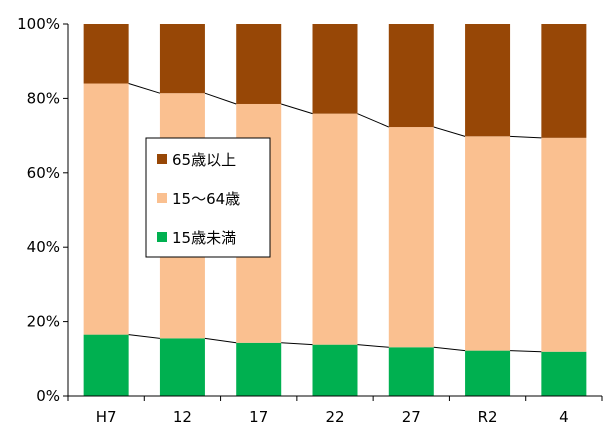 This screenshot has height=430, width=603. What do you see at coordinates (564, 244) in the screenshot?
I see `bar-segment-4-s1` at bounding box center [564, 244].